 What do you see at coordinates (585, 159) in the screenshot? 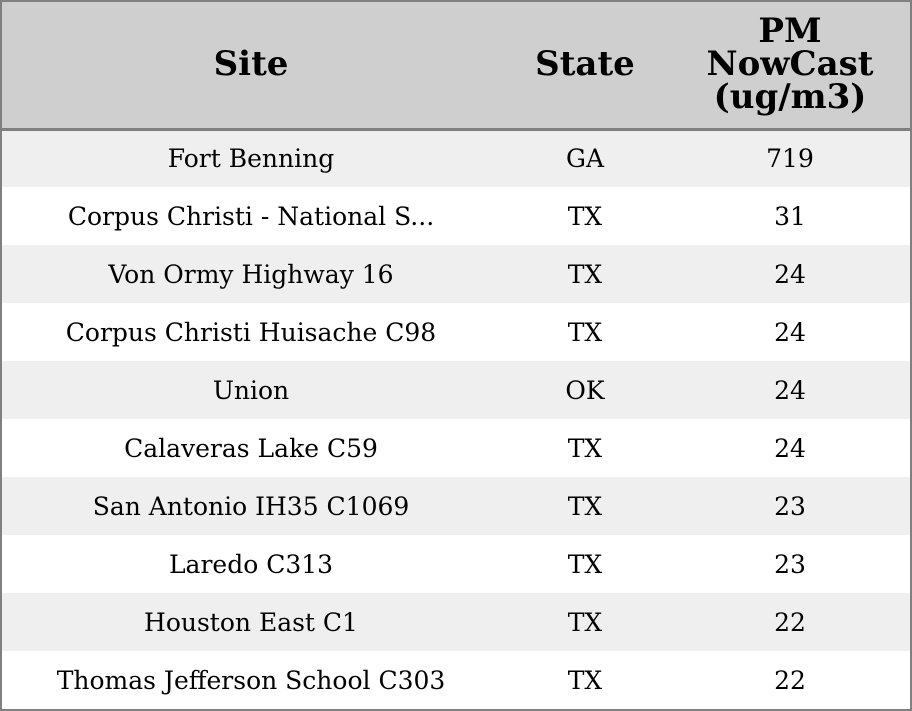
I see `cell-state: GA` at bounding box center [585, 159].